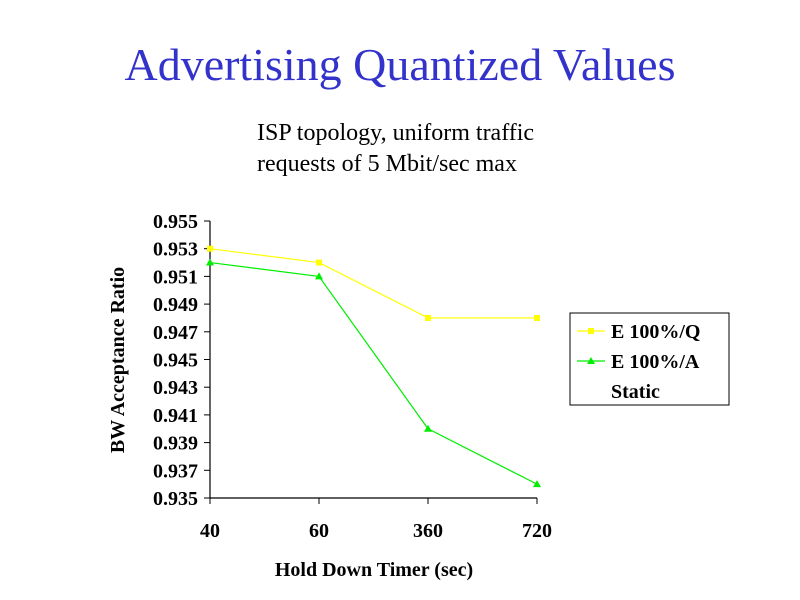 The height and width of the screenshot is (600, 800). What do you see at coordinates (400, 64) in the screenshot?
I see `slide-title: Advertising Quantized Values` at bounding box center [400, 64].